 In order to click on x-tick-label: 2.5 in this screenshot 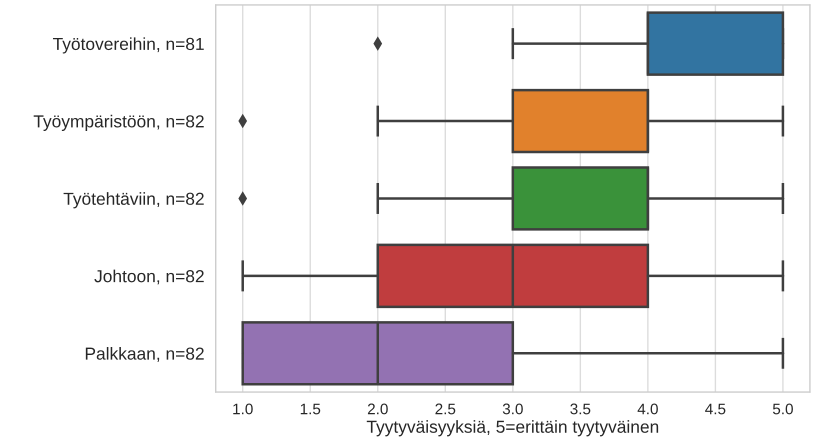, I will do `click(445, 409)`.